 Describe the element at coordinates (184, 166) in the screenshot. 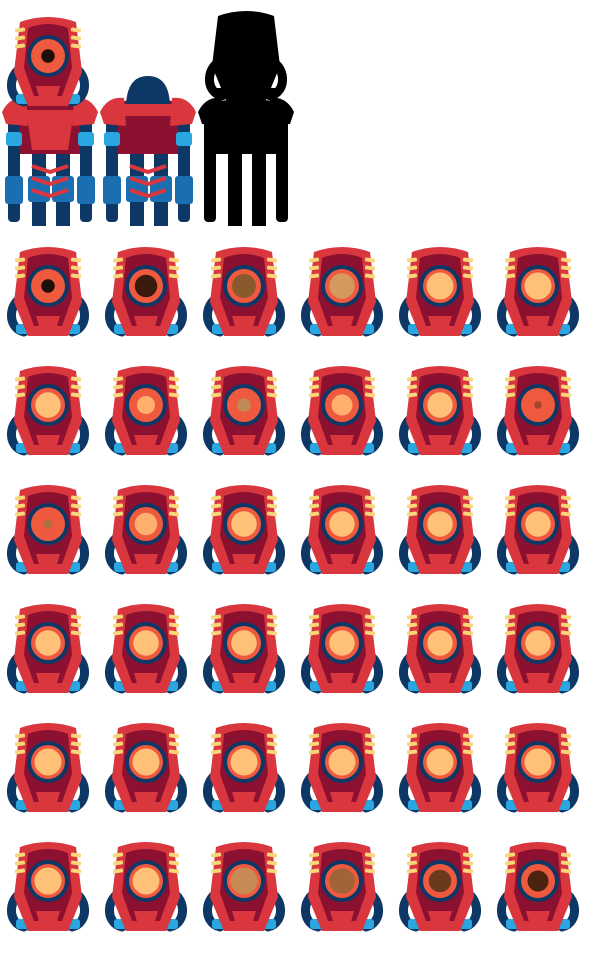

I see `right-arm` at that location.